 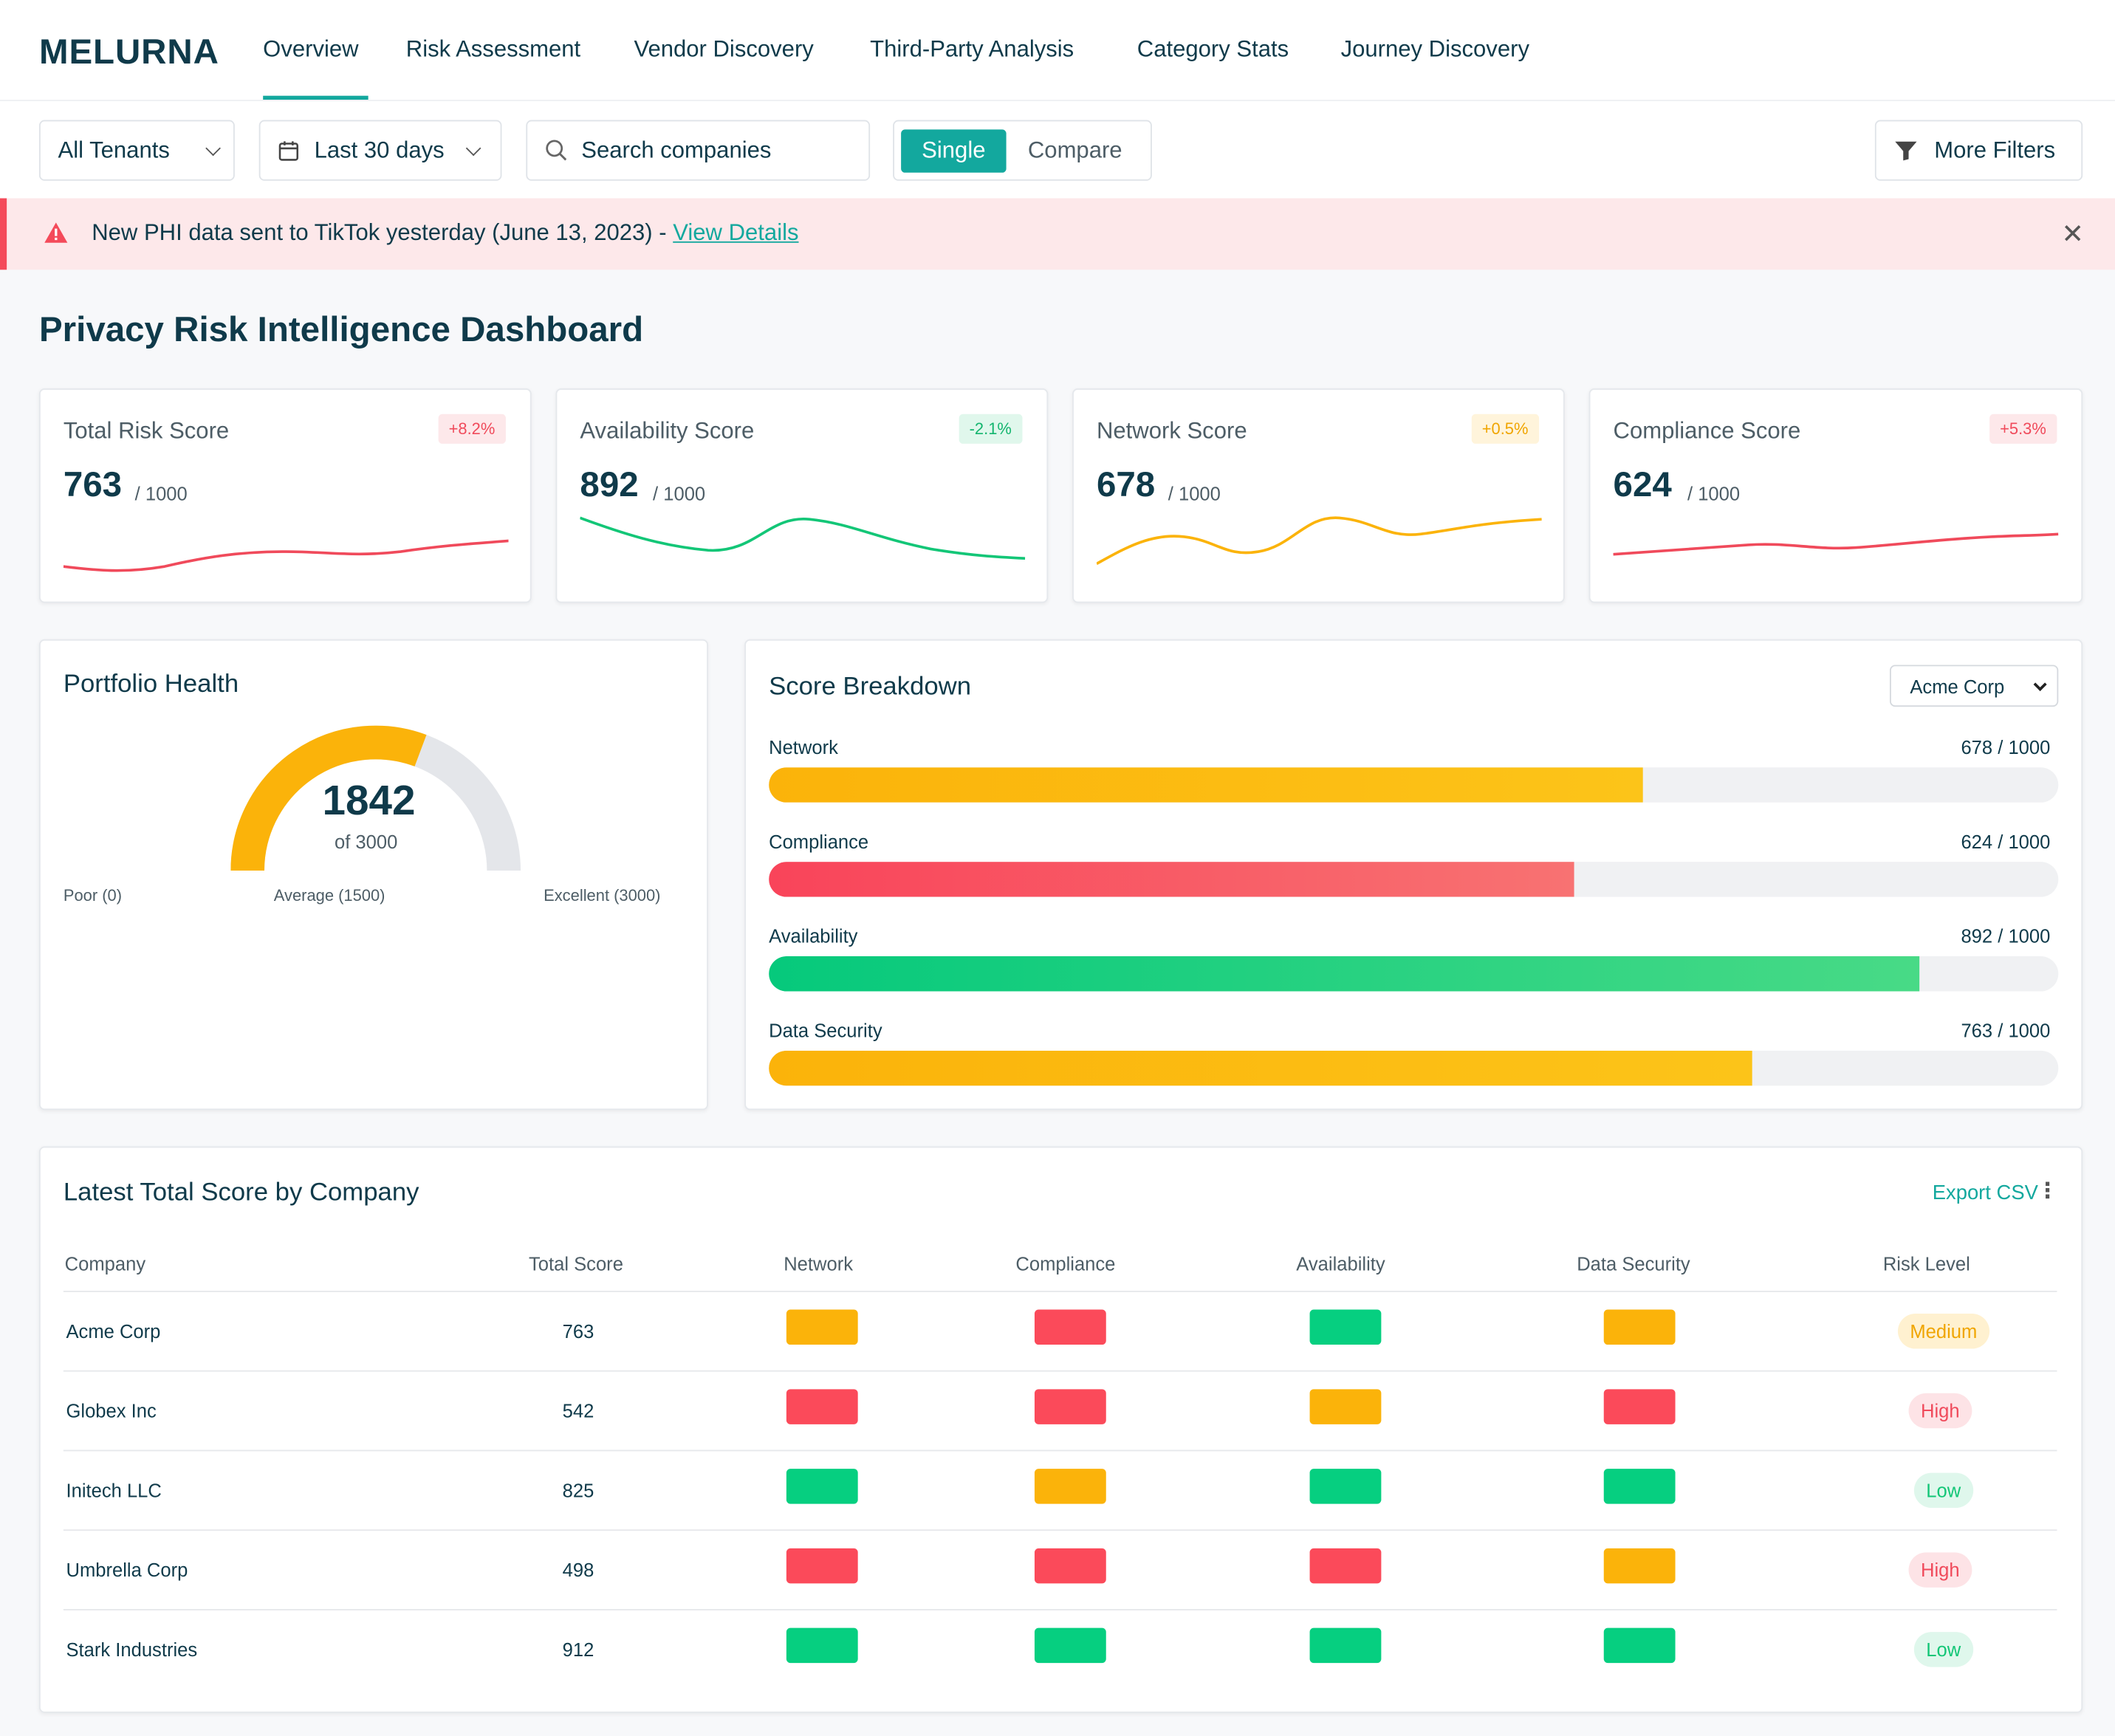 What do you see at coordinates (2023, 429) in the screenshot?
I see `kpi-change-badge: +5.3%` at bounding box center [2023, 429].